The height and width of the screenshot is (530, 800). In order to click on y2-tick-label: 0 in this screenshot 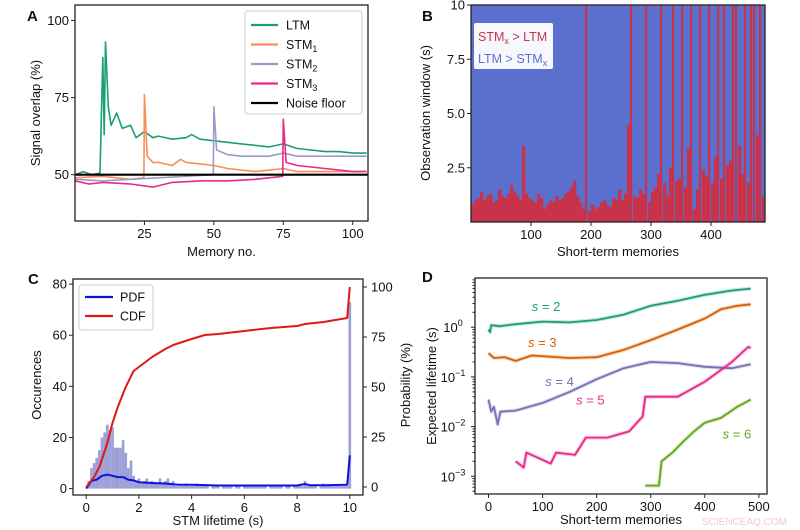, I will do `click(374, 487)`.